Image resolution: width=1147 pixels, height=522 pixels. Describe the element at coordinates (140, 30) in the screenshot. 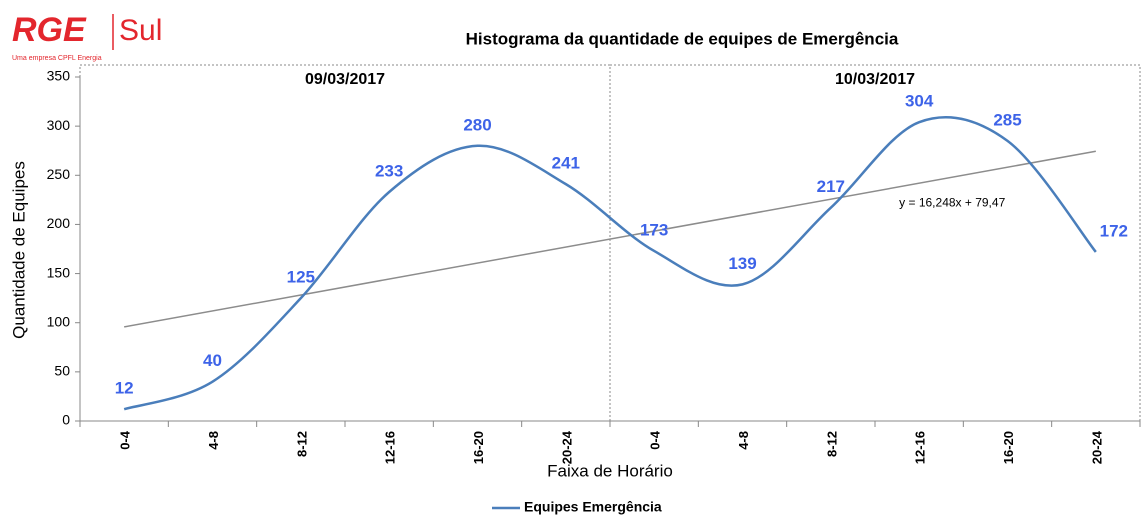

I see `logo-region: Sul` at that location.